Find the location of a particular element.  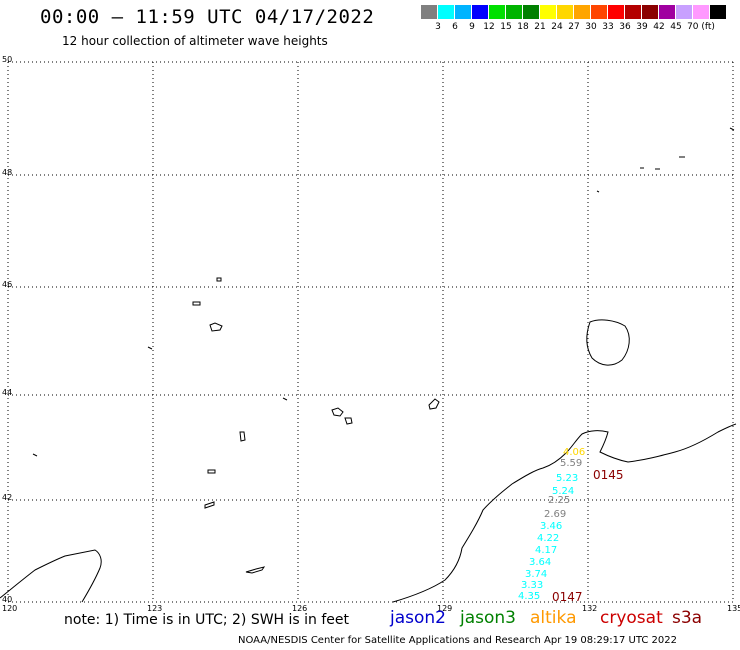

scale-label: 6 is located at coordinates (455, 27).